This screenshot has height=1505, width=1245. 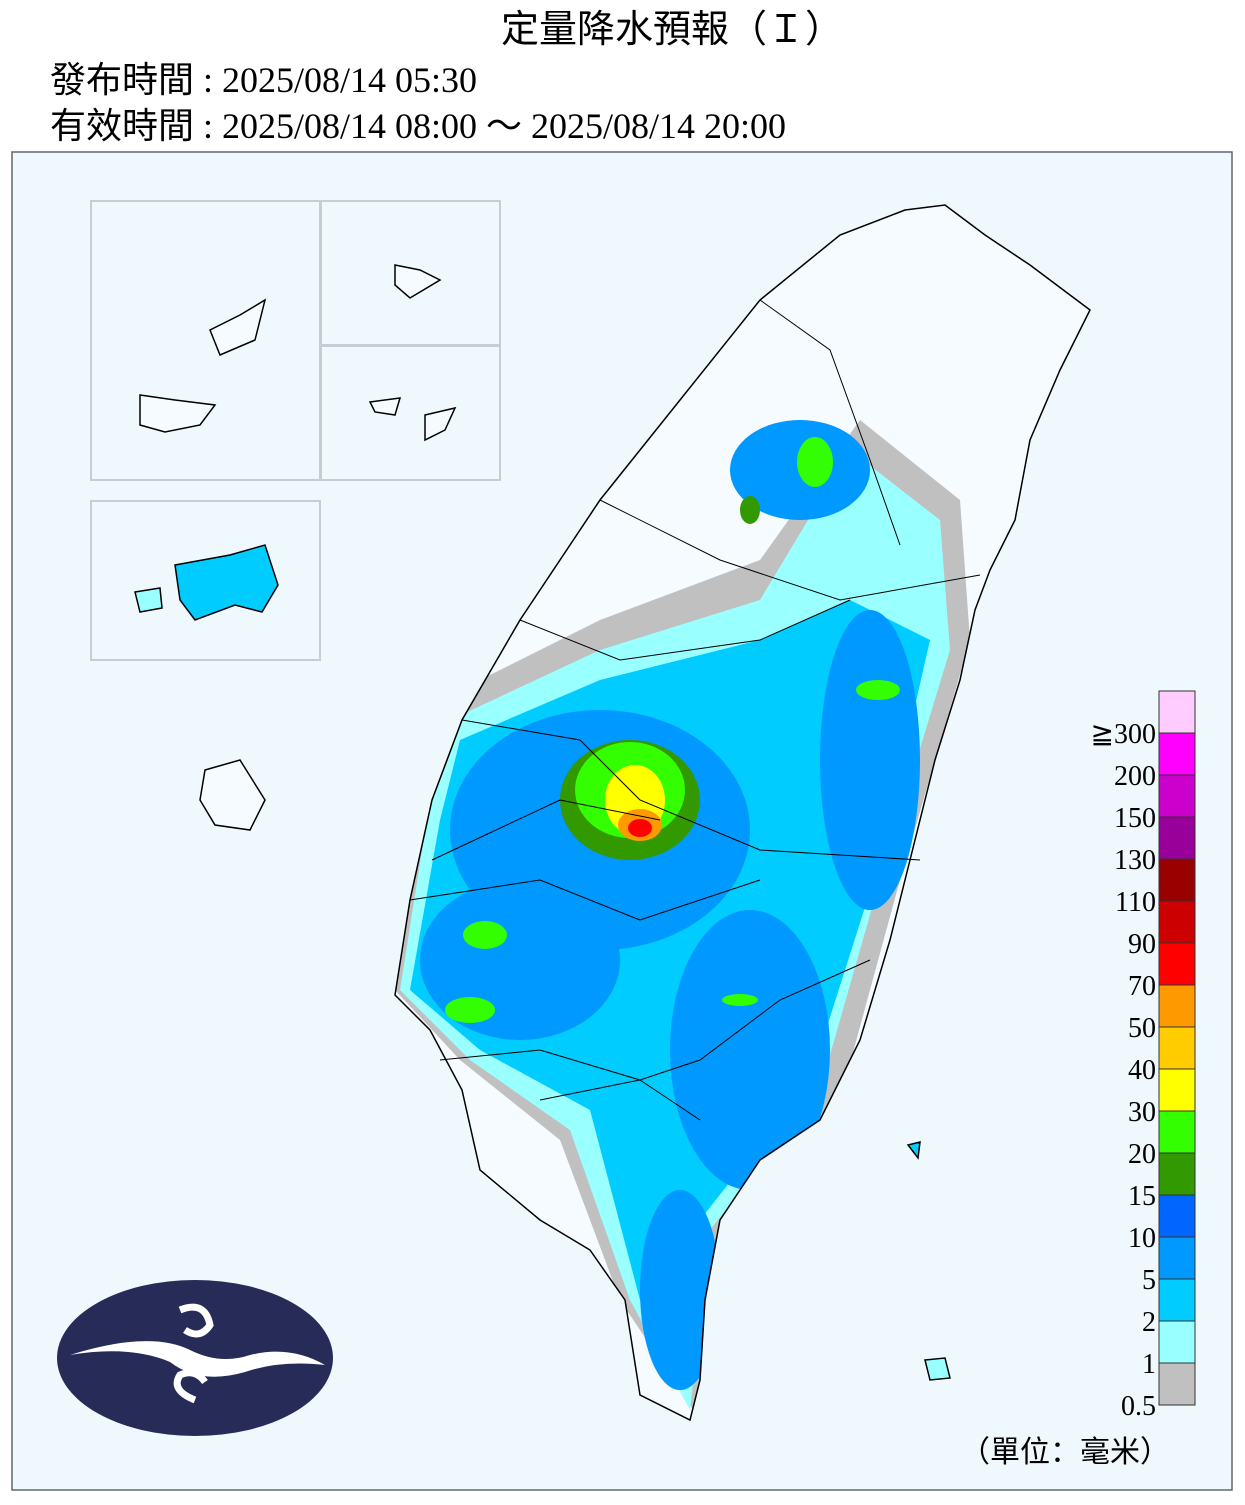 I want to click on title: 定量降水預報（Ｉ）, so click(x=672, y=30).